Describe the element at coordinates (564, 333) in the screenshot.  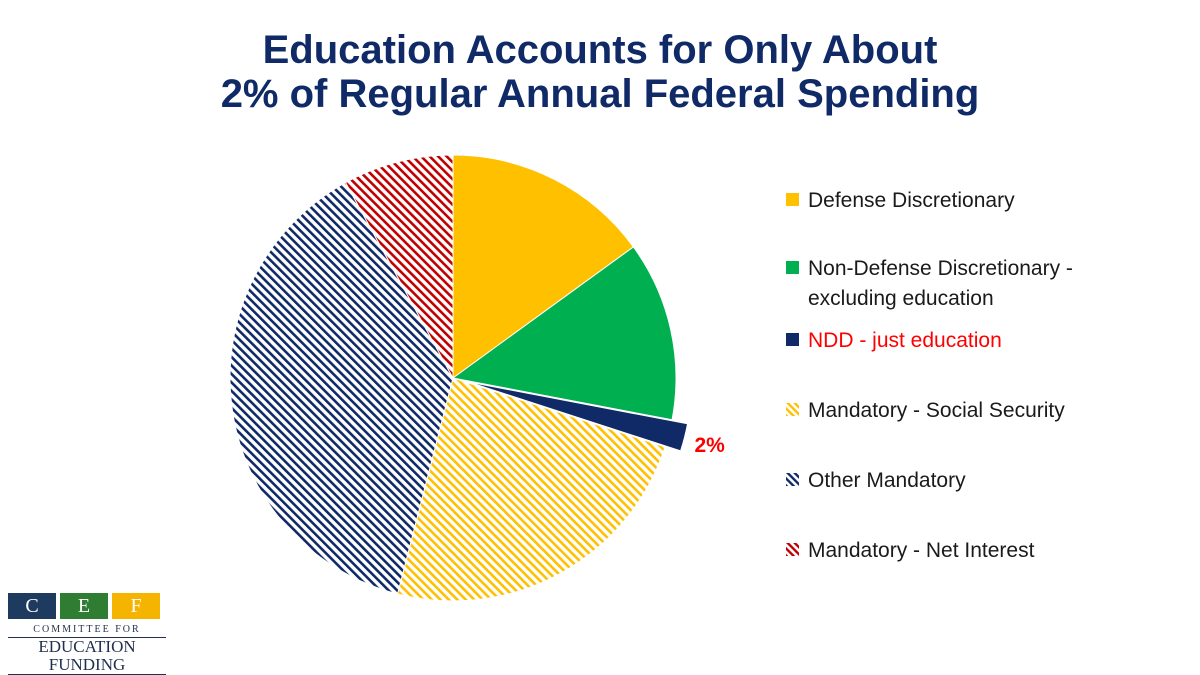
I see `pie-slice-non-defense-discretionary-excluding-education` at that location.